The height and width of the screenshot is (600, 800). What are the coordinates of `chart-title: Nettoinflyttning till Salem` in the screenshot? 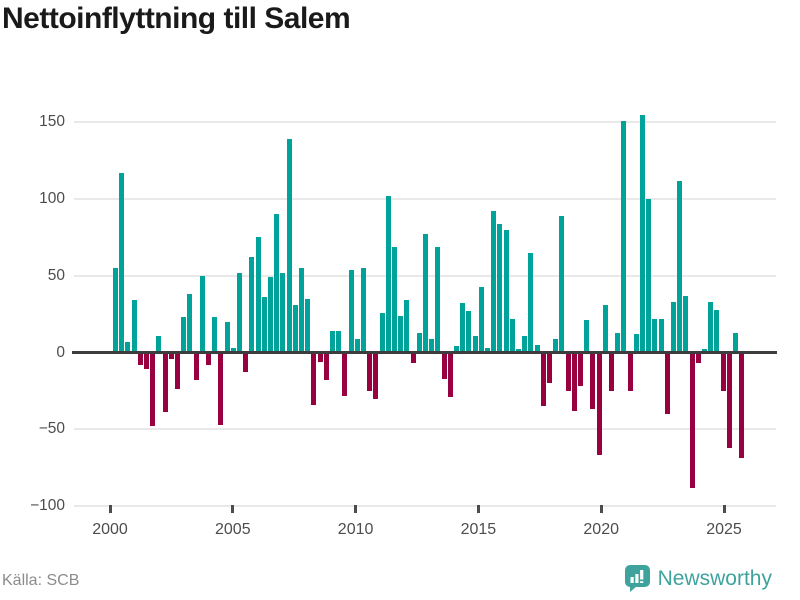 It's located at (176, 18).